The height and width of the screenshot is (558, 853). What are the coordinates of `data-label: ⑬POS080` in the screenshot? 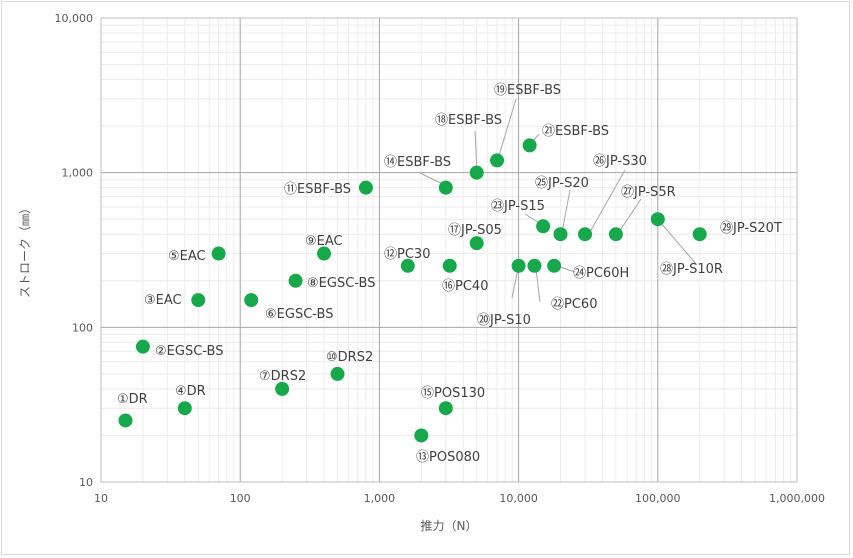 It's located at (448, 457).